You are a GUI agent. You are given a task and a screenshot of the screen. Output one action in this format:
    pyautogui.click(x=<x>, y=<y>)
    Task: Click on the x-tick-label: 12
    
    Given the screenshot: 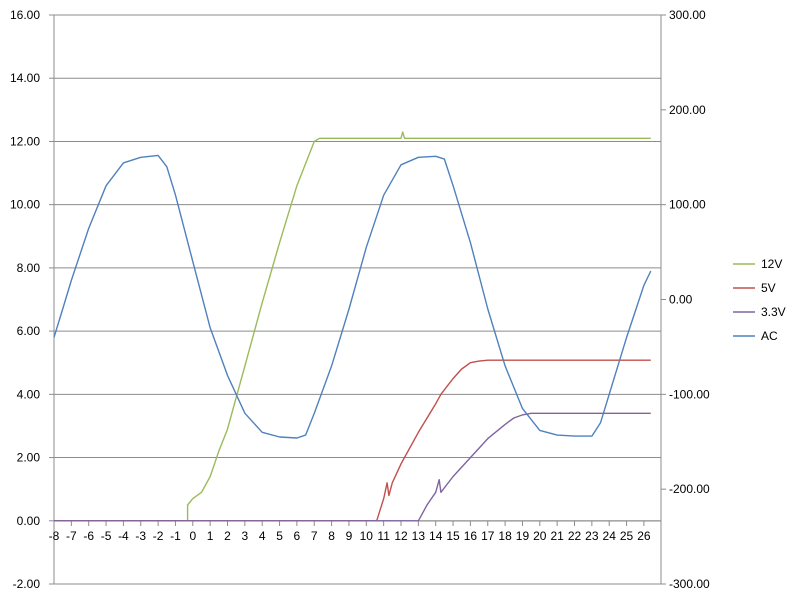 What is the action you would take?
    pyautogui.click(x=401, y=536)
    